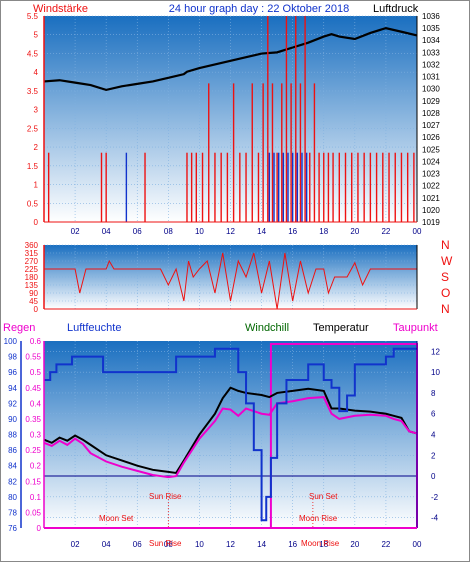 The height and width of the screenshot is (562, 470). Describe the element at coordinates (33, 301) in the screenshot. I see `direction-tick-label: 45` at that location.